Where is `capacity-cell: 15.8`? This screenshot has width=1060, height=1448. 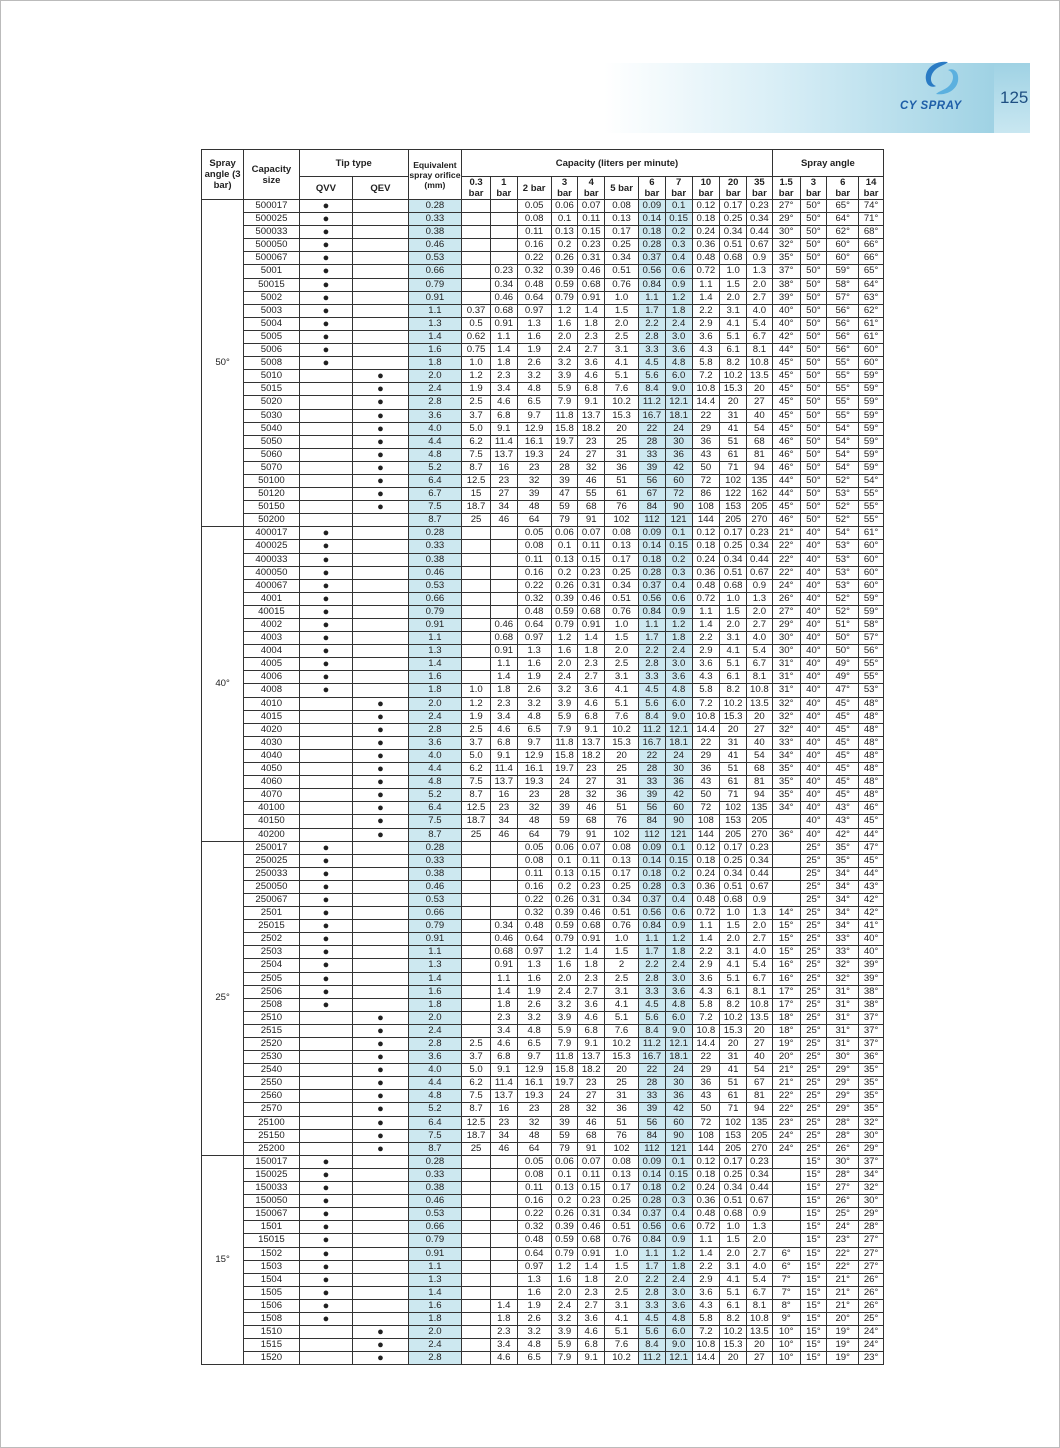
capacity-cell: 15.8 is located at coordinates (564, 756).